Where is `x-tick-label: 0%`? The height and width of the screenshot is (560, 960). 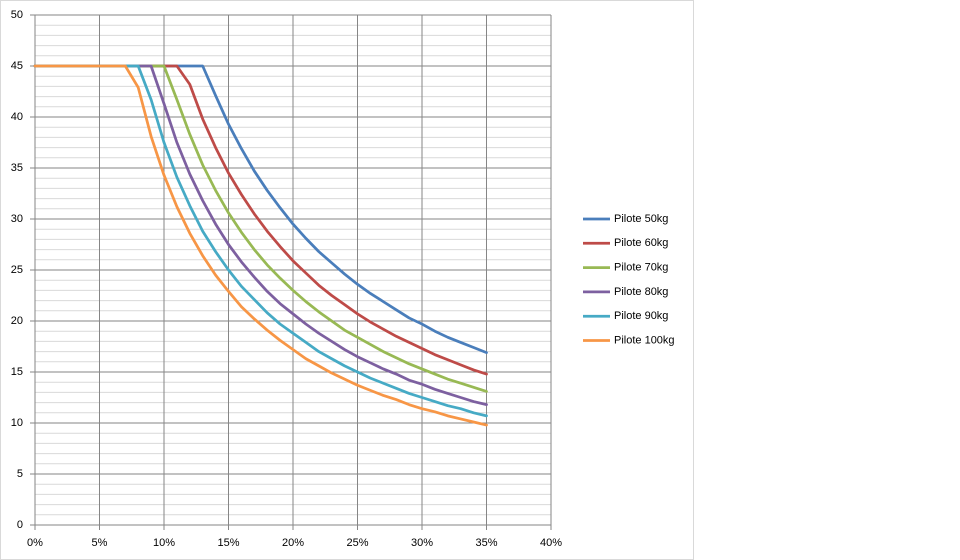 x-tick-label: 0% is located at coordinates (35, 543).